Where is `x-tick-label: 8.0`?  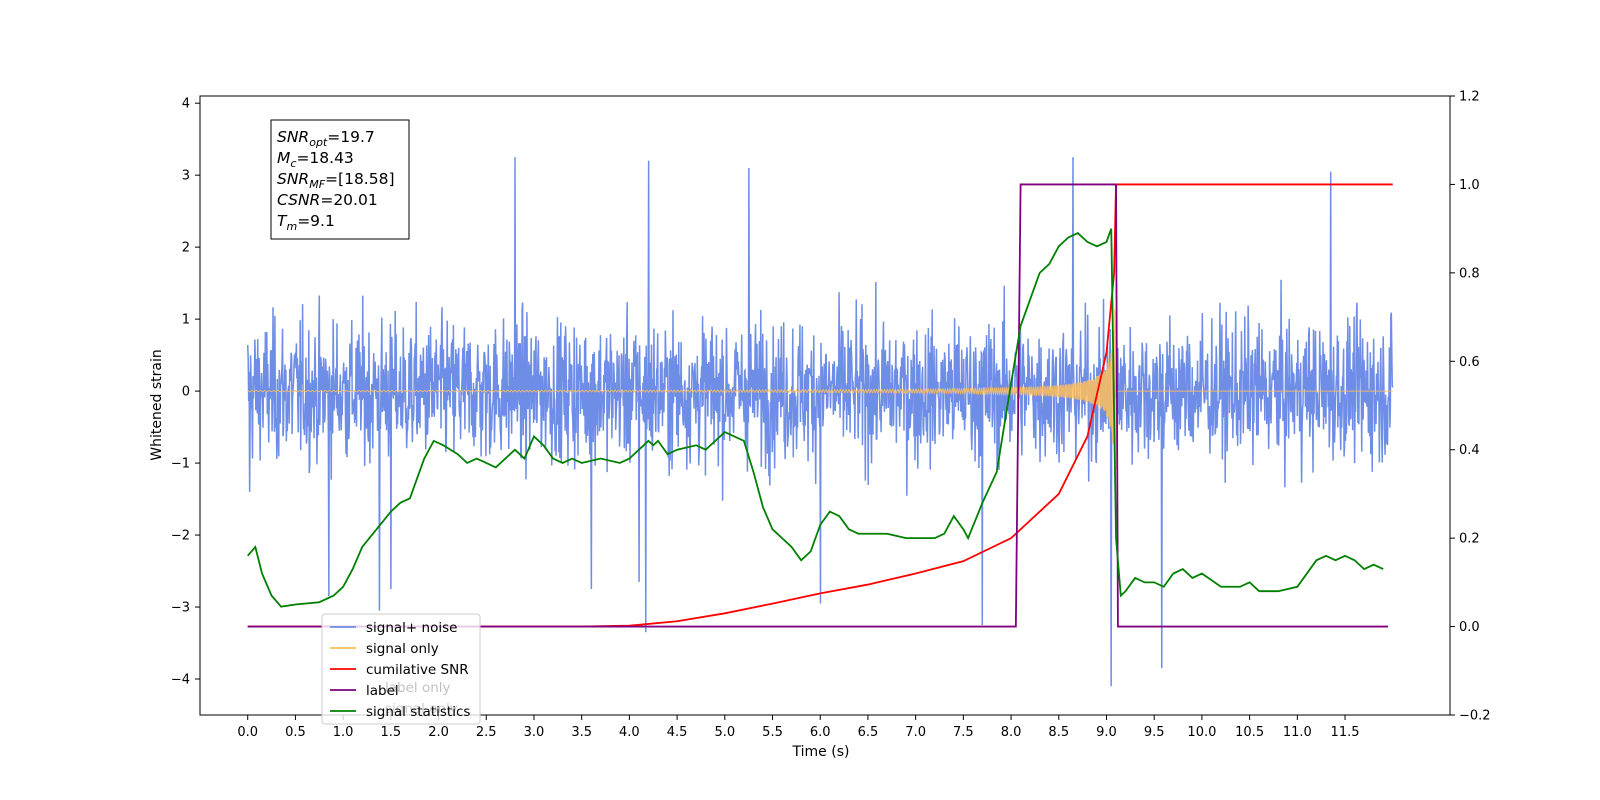
x-tick-label: 8.0 is located at coordinates (1011, 732).